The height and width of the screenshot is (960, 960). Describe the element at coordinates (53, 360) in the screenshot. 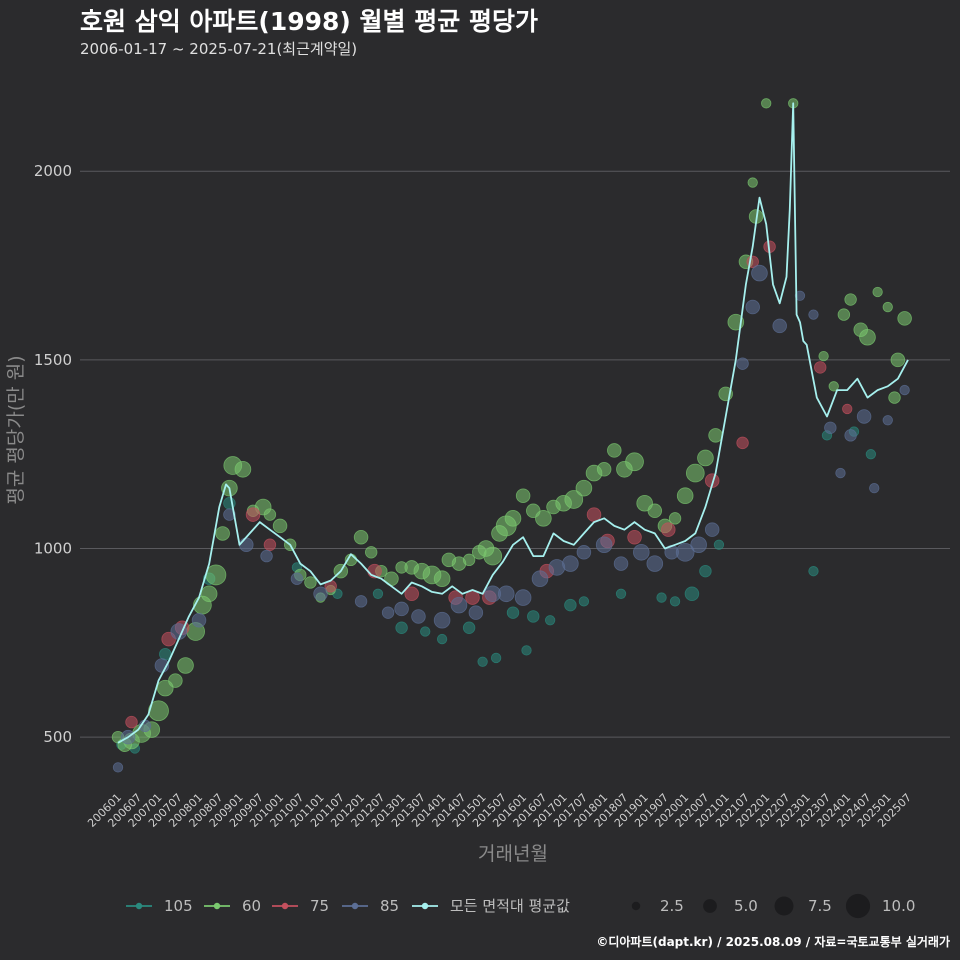

I see `y-tick-label: 1500` at that location.